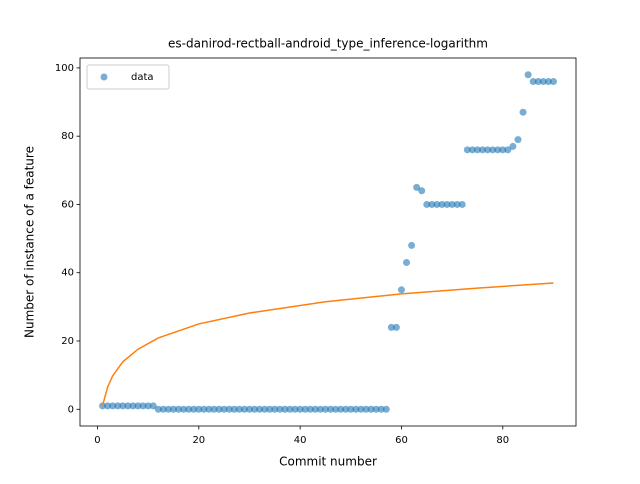 This screenshot has height=484, width=640. What do you see at coordinates (30, 242) in the screenshot?
I see `y-axis-label: Number of instance of a feature` at bounding box center [30, 242].